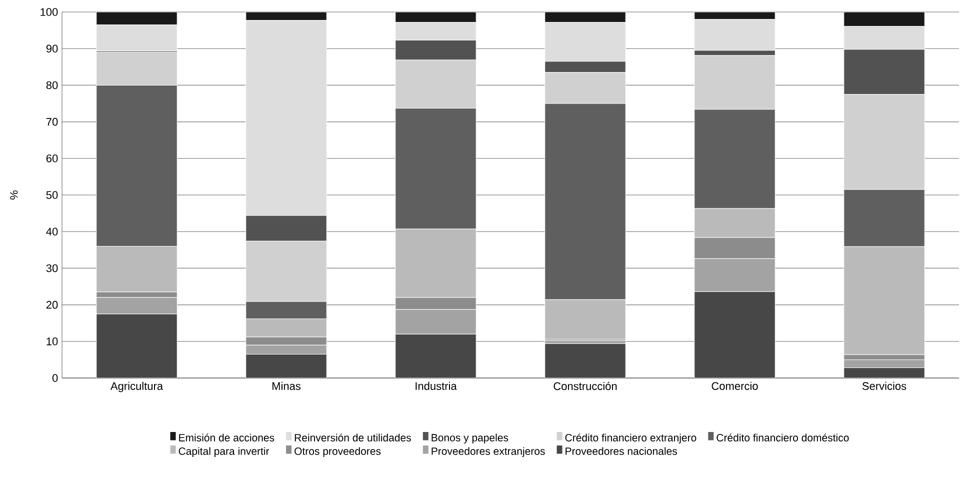  I want to click on legend-label: Otros proveedores, so click(337, 452).